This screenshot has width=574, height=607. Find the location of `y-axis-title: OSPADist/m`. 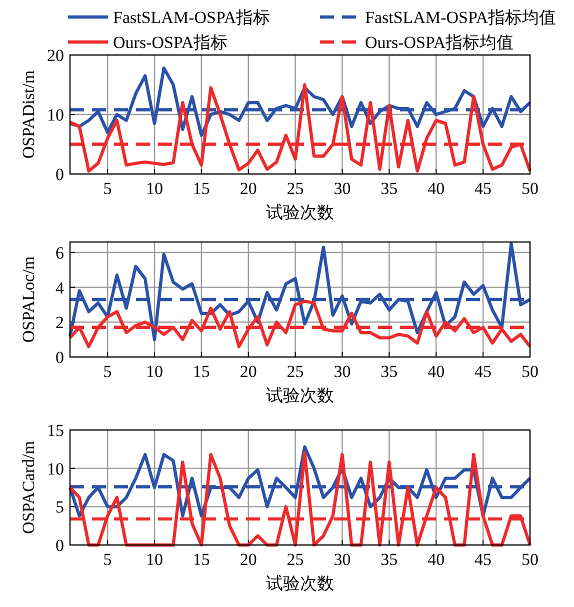

y-axis-title: OSPADist/m is located at coordinates (28, 114).